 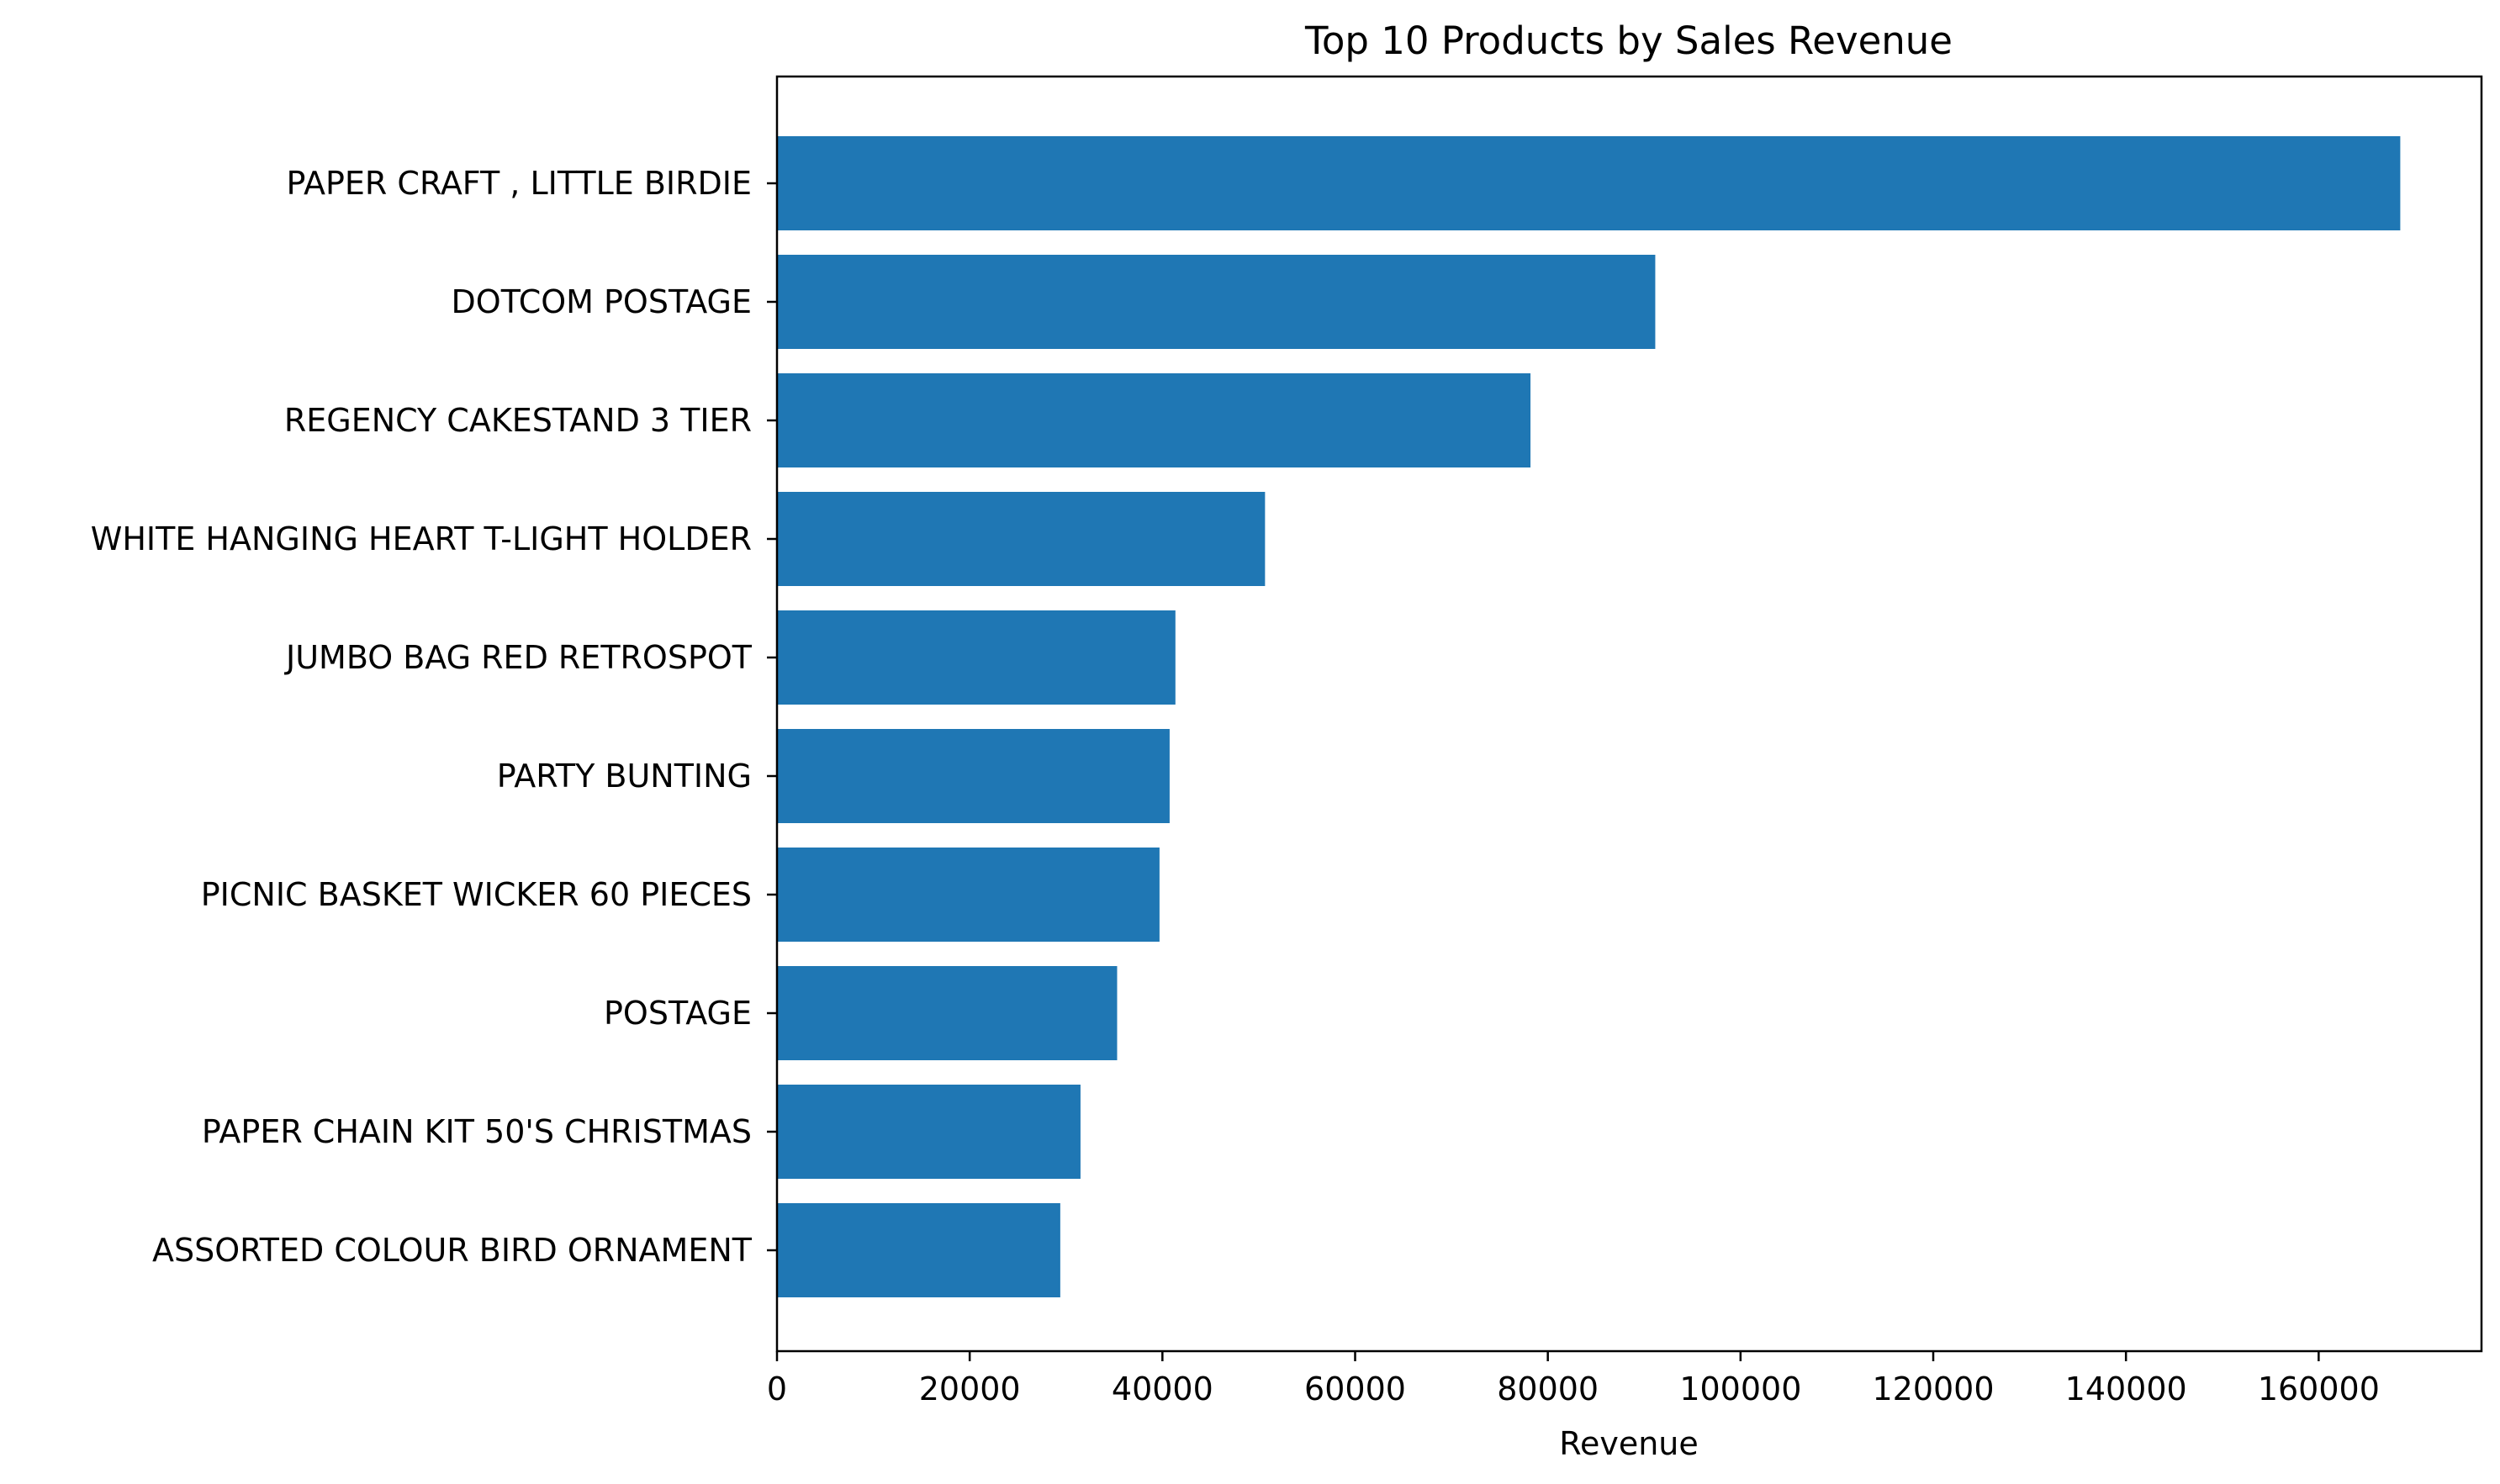 I want to click on x-axis-label: Revenue, so click(x=1629, y=1443).